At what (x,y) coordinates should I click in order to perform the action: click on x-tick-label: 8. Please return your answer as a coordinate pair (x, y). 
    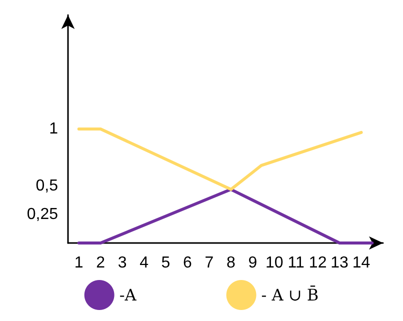
    Looking at the image, I should click on (231, 263).